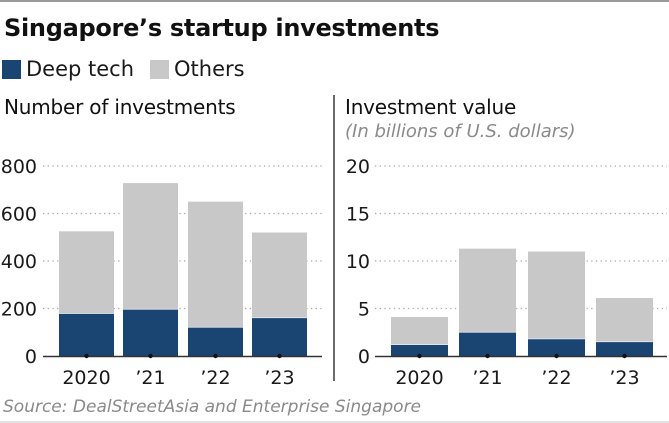 Image resolution: width=669 pixels, height=423 pixels. What do you see at coordinates (19, 215) in the screenshot?
I see `left-y-tick-label-600: 600` at bounding box center [19, 215].